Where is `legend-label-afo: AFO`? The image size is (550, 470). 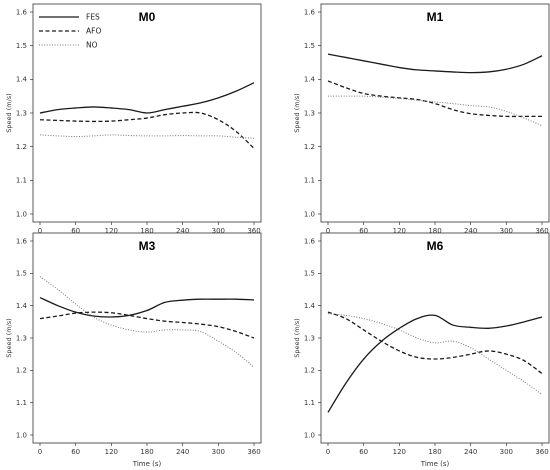 legend-label-afo: AFO is located at coordinates (93, 31).